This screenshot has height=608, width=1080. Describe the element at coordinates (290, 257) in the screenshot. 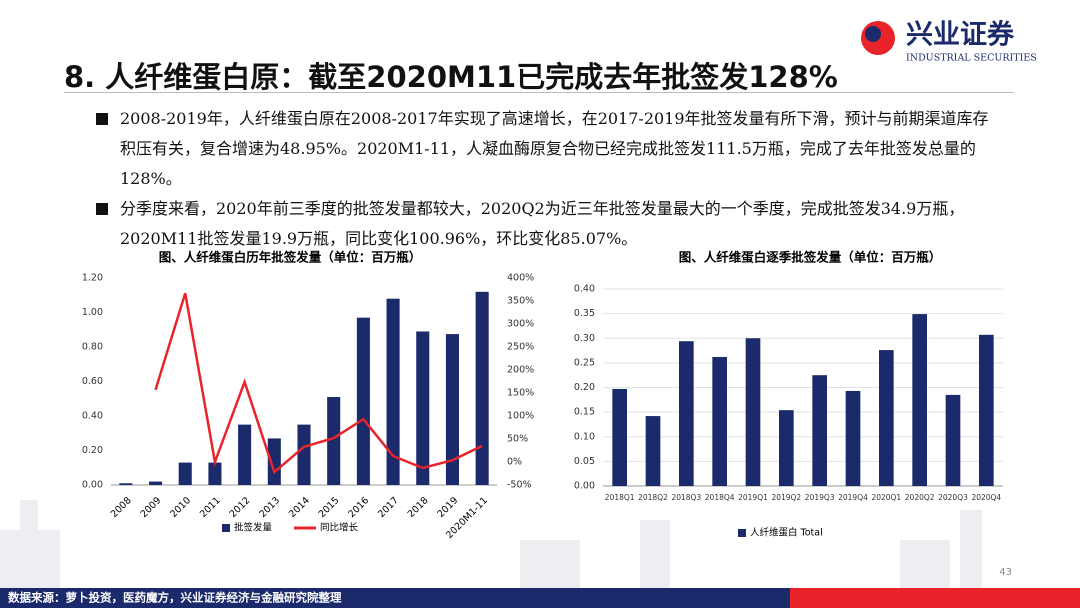

I see `chart-title: 图、人纤维蛋白历年批签发量（单位：百万瓶）` at that location.